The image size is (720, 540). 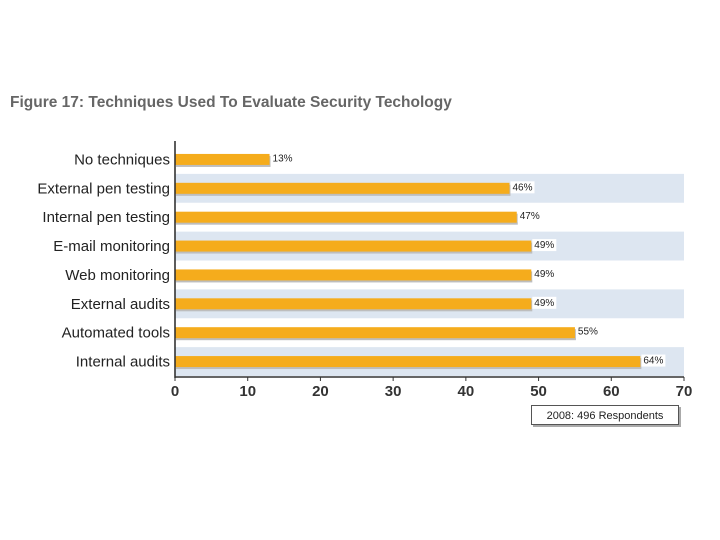 I want to click on data-label: 55%, so click(x=588, y=332).